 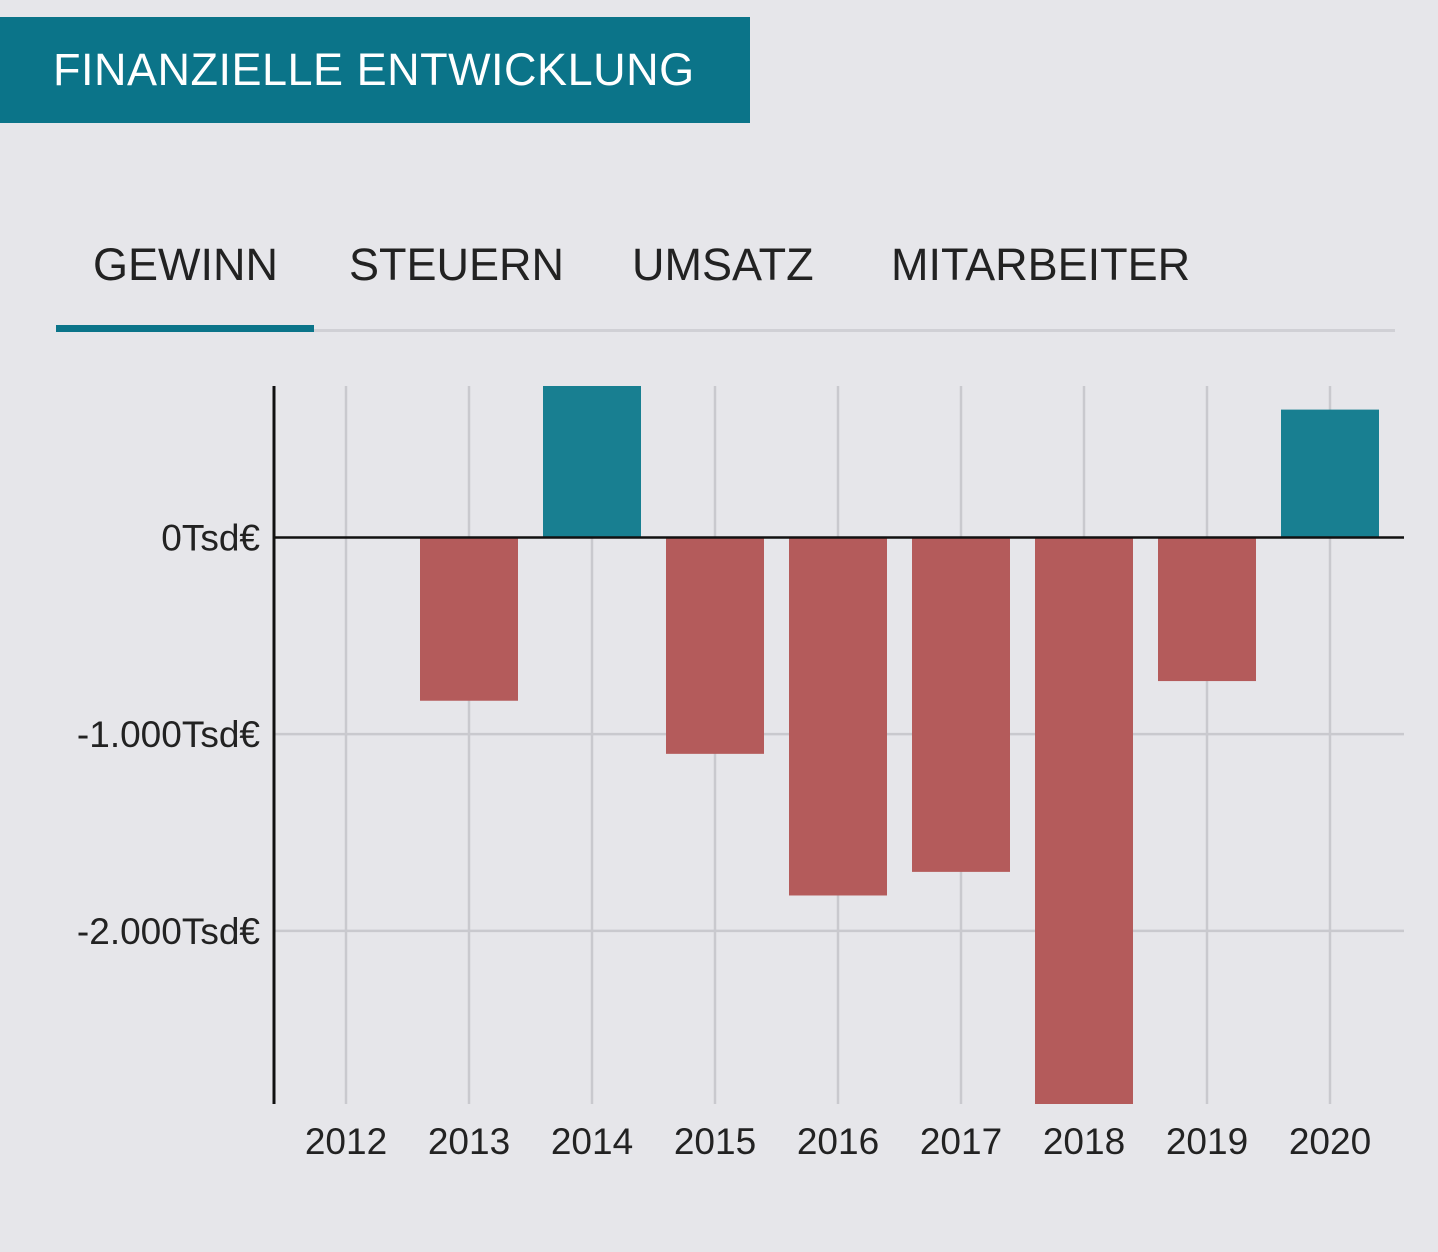 I want to click on header-banner: FINANZIELLE ENTWICKLUNG, so click(x=375, y=70).